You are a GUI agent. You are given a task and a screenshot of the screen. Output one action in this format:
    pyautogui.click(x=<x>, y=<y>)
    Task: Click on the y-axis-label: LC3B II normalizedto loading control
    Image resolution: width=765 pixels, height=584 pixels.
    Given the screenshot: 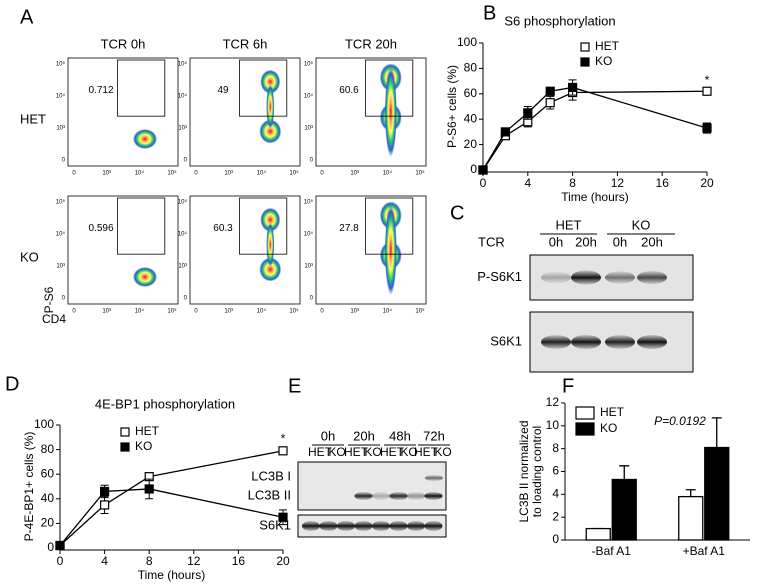 What is the action you would take?
    pyautogui.click(x=530, y=471)
    